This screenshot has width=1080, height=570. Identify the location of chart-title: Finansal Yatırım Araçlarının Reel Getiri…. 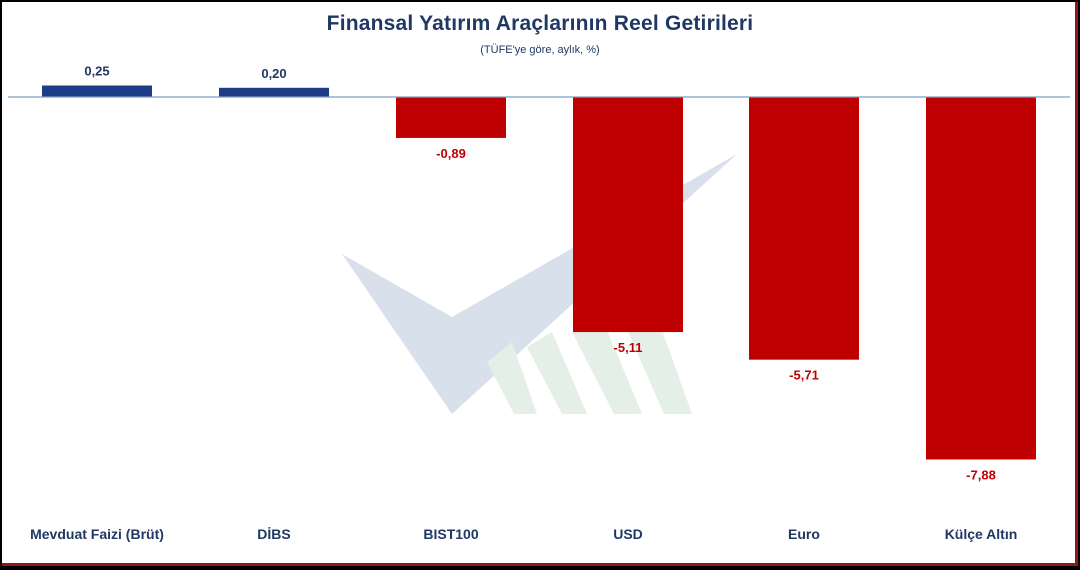
(540, 23).